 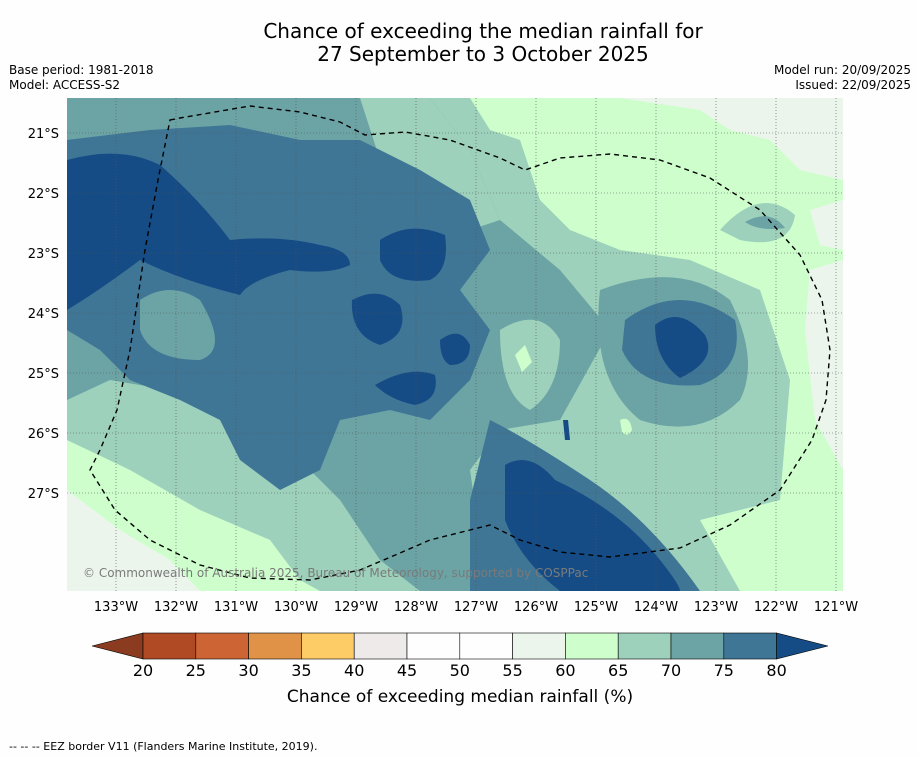 What do you see at coordinates (626, 426) in the screenshot?
I see `band-60-65-speck` at bounding box center [626, 426].